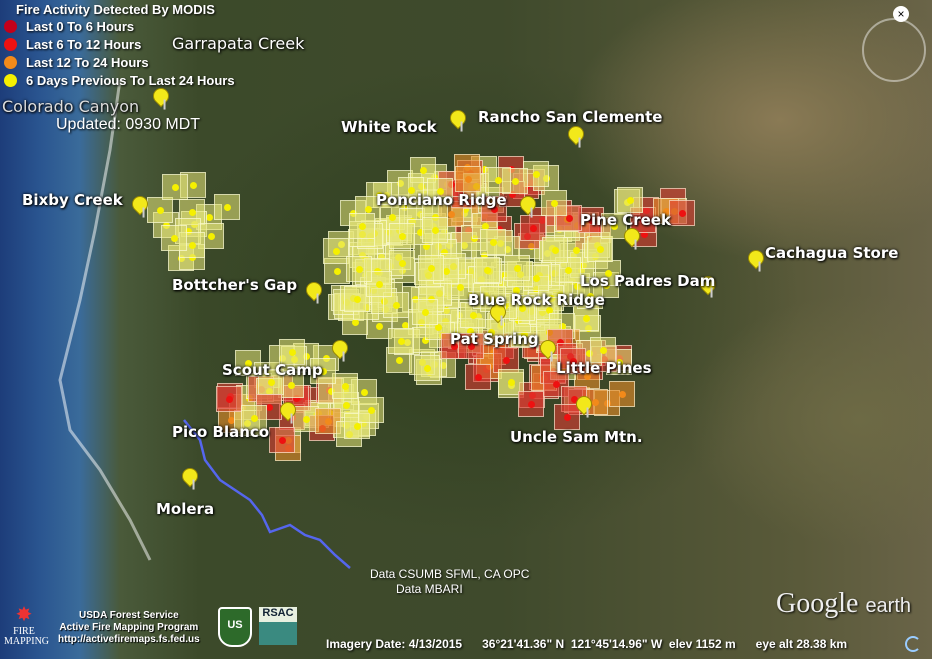  I want to click on place-label: Blue Rock Ridge, so click(536, 300).